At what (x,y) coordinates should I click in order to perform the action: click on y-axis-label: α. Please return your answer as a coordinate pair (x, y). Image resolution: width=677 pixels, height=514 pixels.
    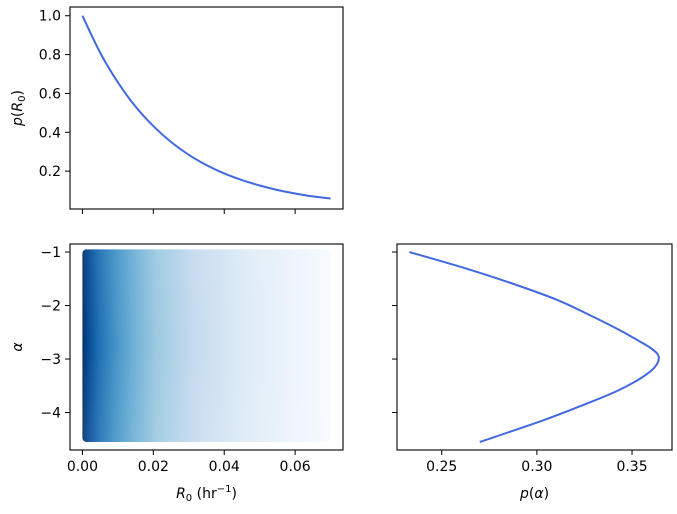
    Looking at the image, I should click on (18, 347).